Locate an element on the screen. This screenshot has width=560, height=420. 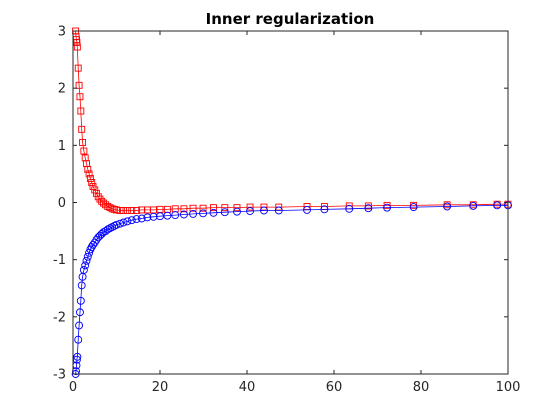
x-tick-label: 40 is located at coordinates (247, 387).